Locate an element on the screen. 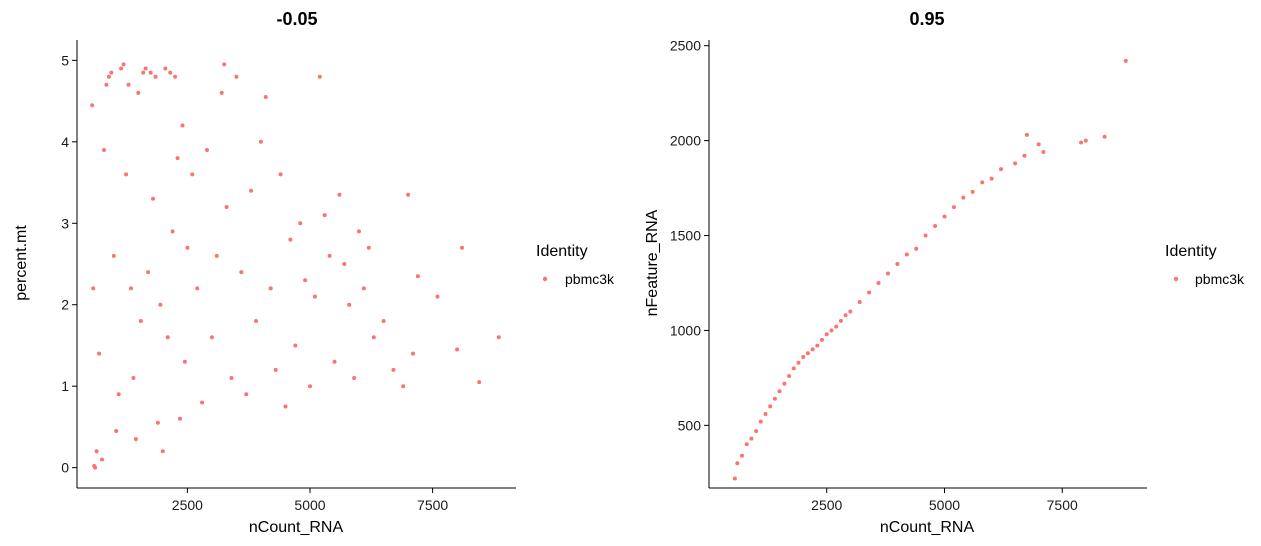 The height and width of the screenshot is (546, 1261). panel-left-x-ticks: 2500 5000 7500 is located at coordinates (310, 500).